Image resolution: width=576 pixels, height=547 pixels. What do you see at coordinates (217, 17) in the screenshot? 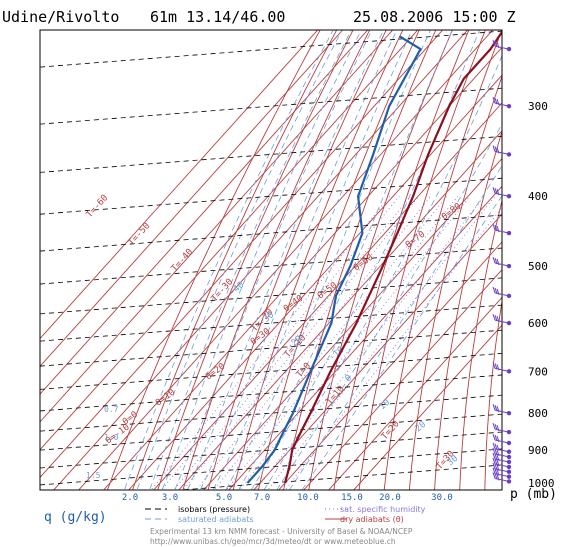
I see `station-info: 61m 13.14/46.00` at bounding box center [217, 17].